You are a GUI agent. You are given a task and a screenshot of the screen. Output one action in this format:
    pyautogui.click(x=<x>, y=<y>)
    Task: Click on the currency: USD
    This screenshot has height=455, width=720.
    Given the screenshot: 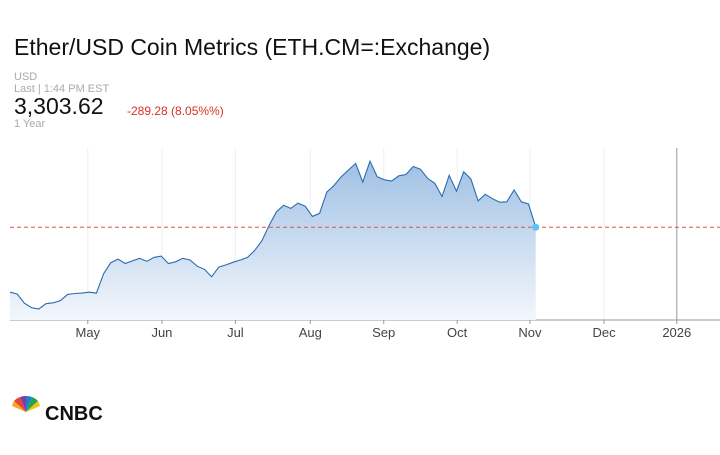 What is the action you would take?
    pyautogui.click(x=25, y=77)
    